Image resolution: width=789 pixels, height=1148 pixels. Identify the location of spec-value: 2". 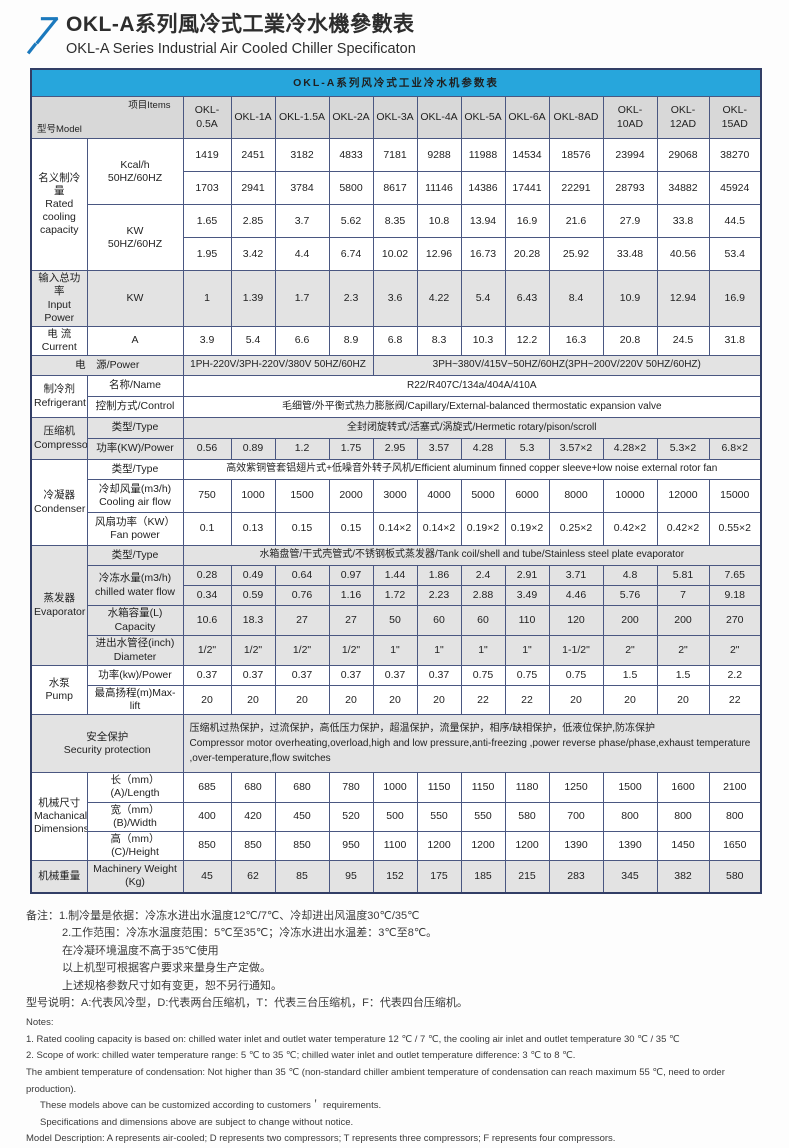
(683, 651).